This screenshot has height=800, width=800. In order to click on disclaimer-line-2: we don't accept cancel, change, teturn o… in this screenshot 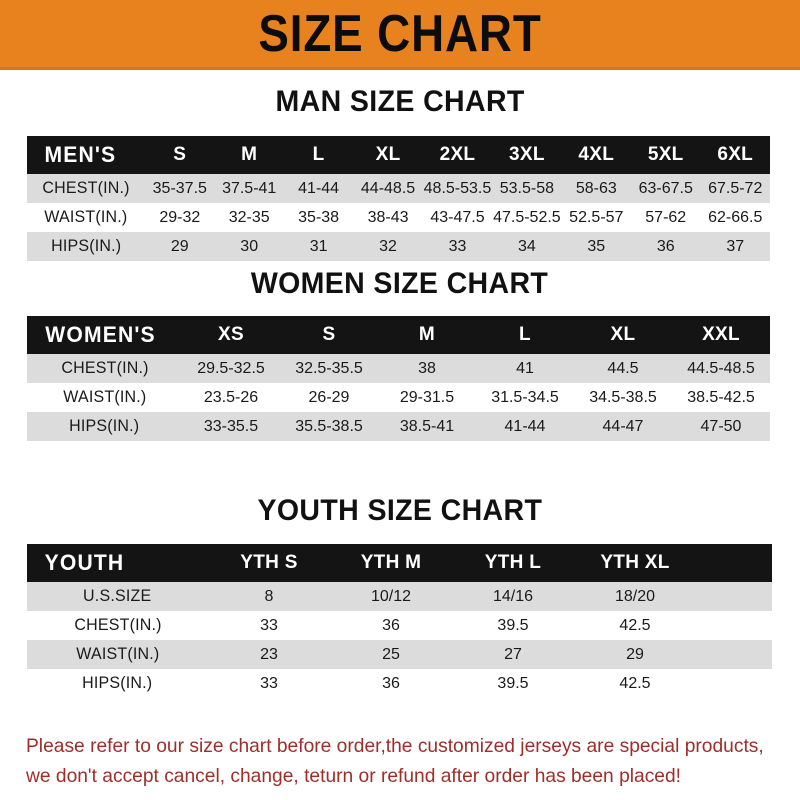, I will do `click(354, 776)`.